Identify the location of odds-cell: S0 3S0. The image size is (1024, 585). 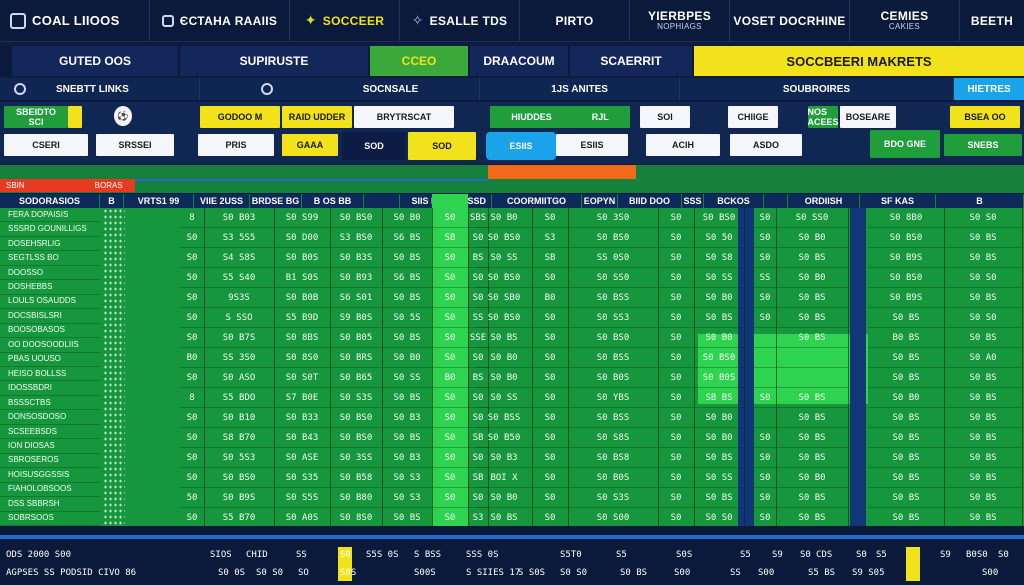
(613, 218).